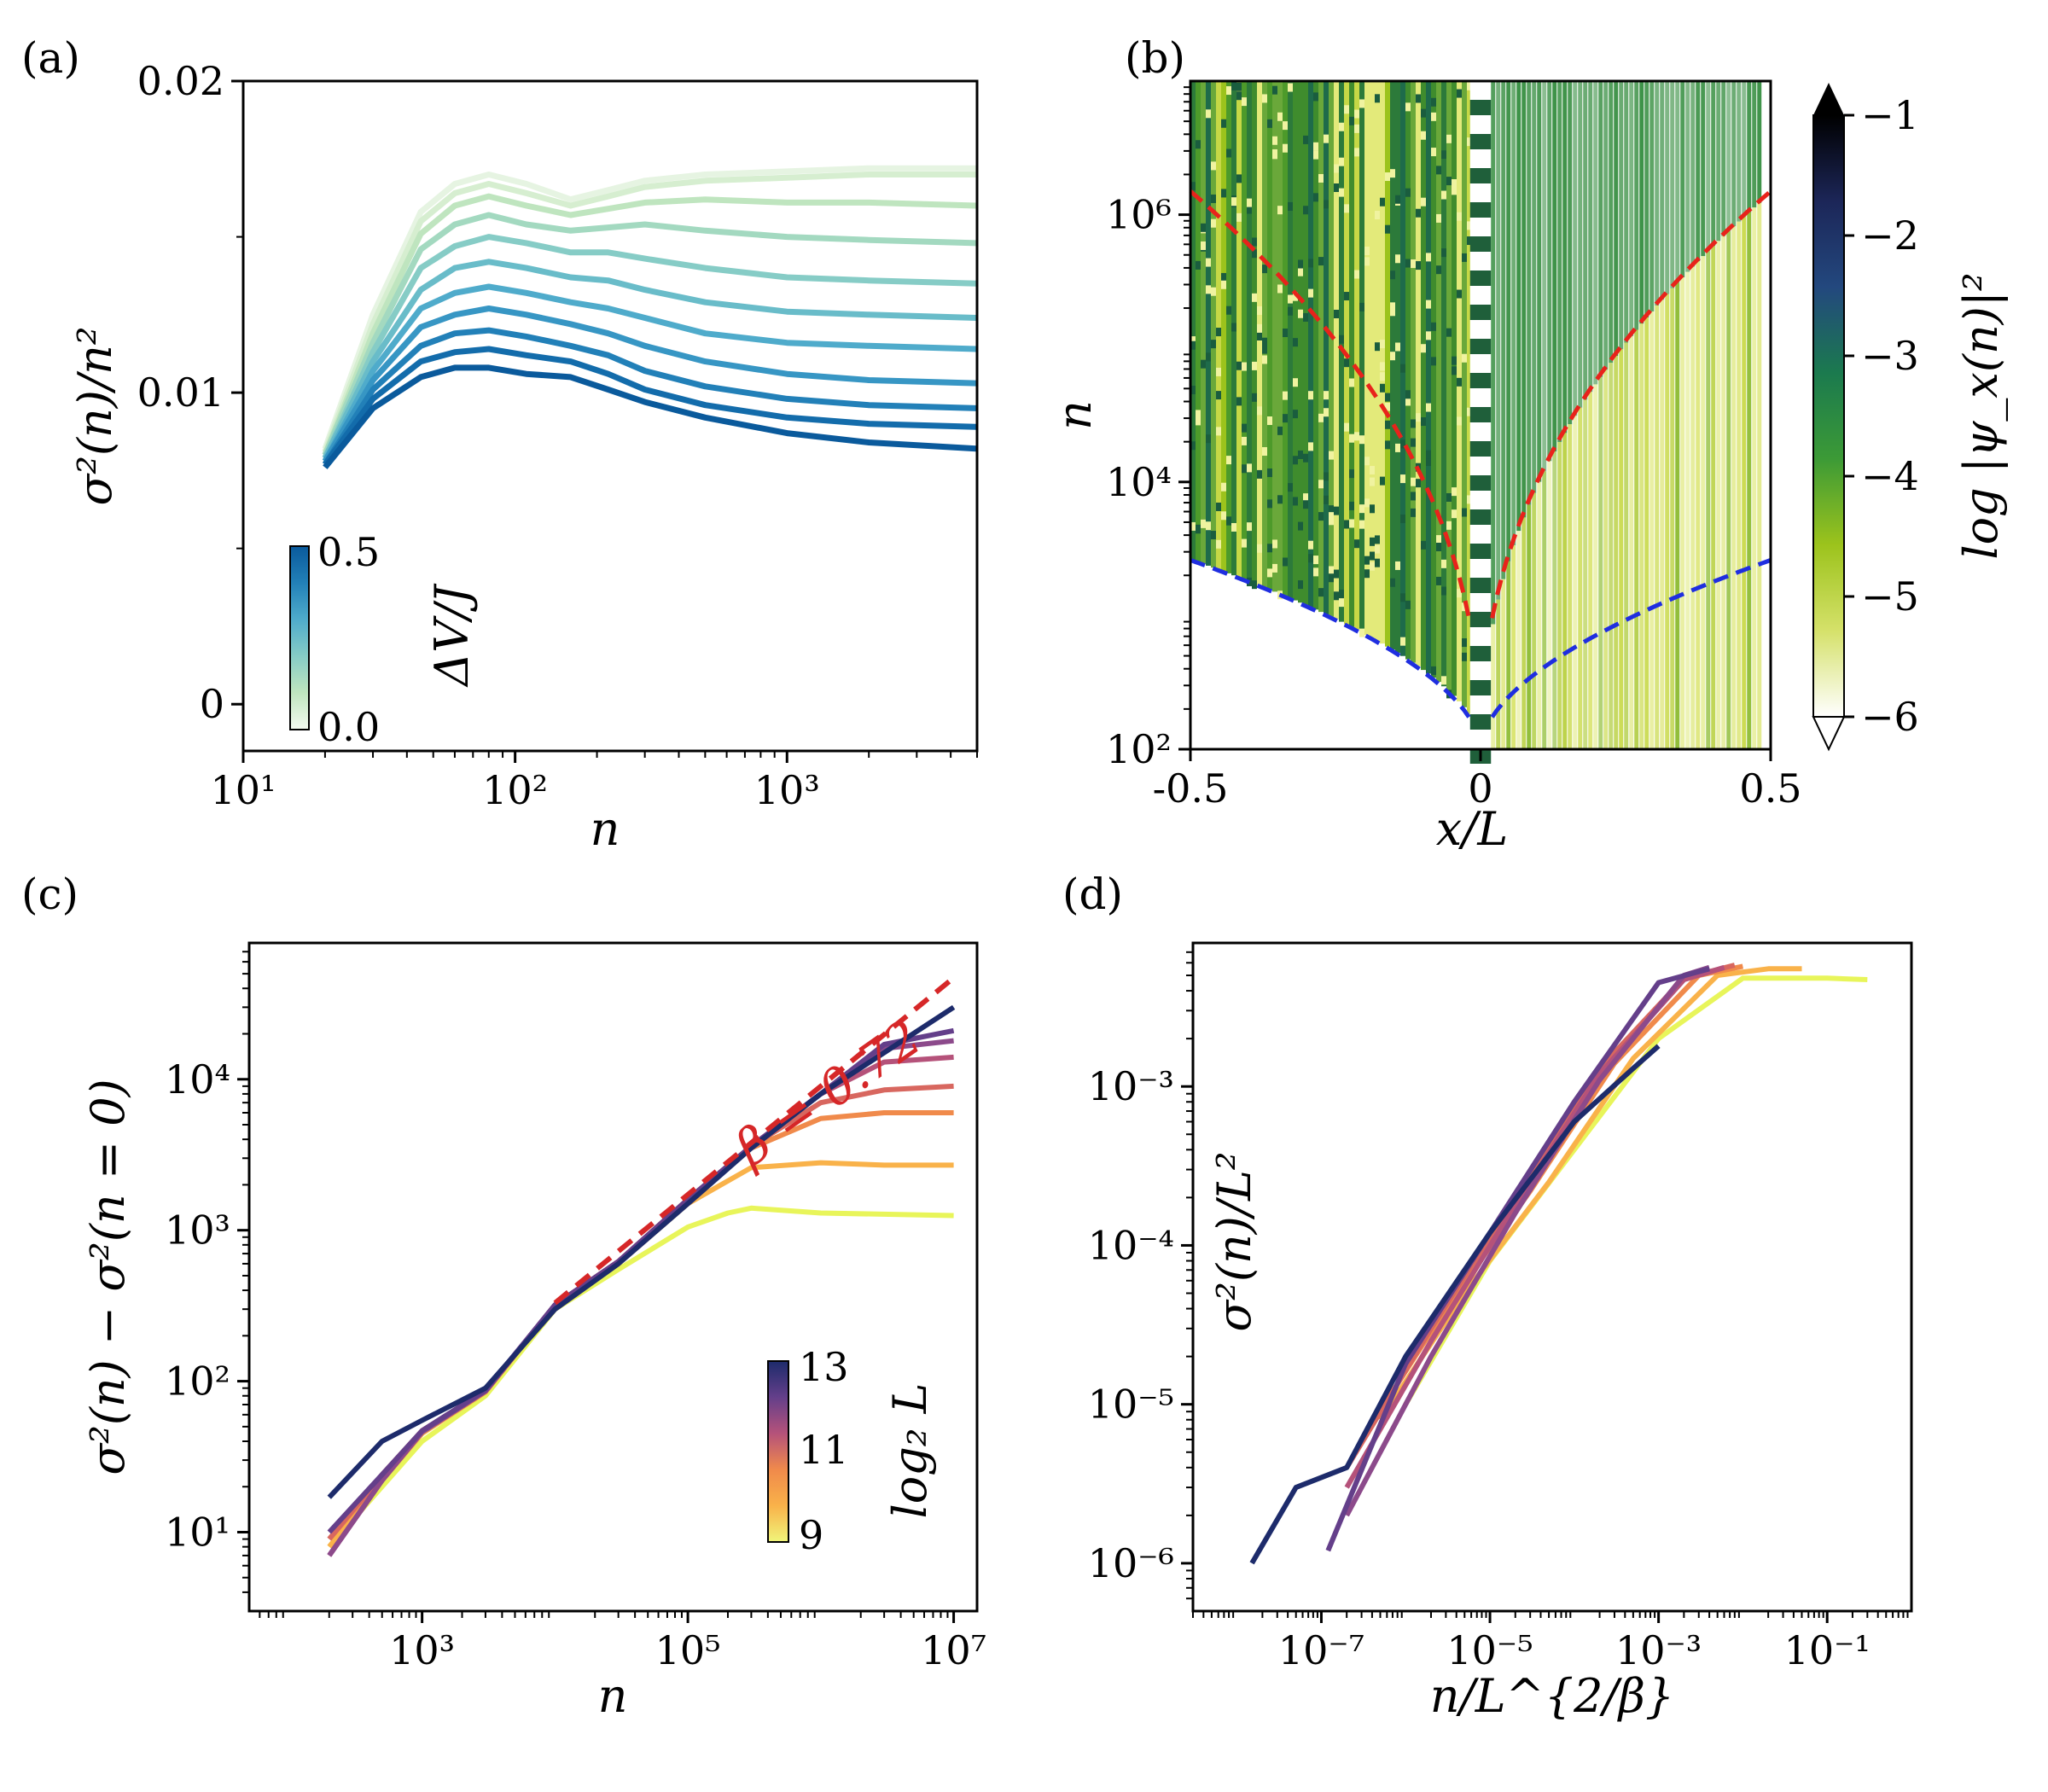 This screenshot has height=1792, width=2048. What do you see at coordinates (180, 81) in the screenshot?
I see `y-tick-label: 0.02` at bounding box center [180, 81].